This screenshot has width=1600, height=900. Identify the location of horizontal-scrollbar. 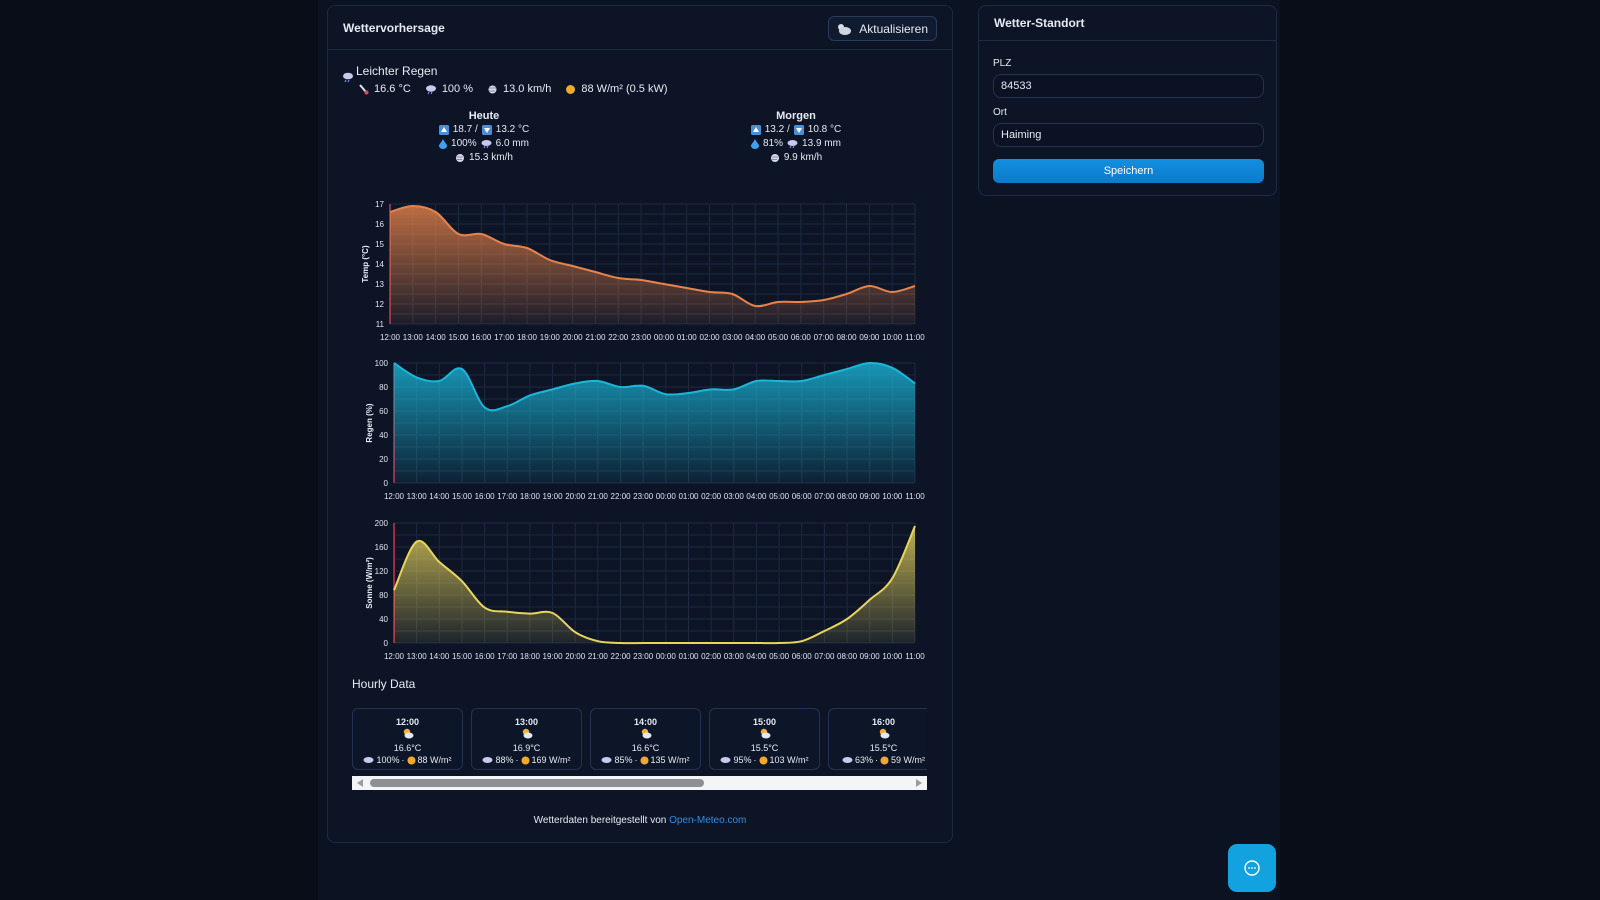
(639, 783).